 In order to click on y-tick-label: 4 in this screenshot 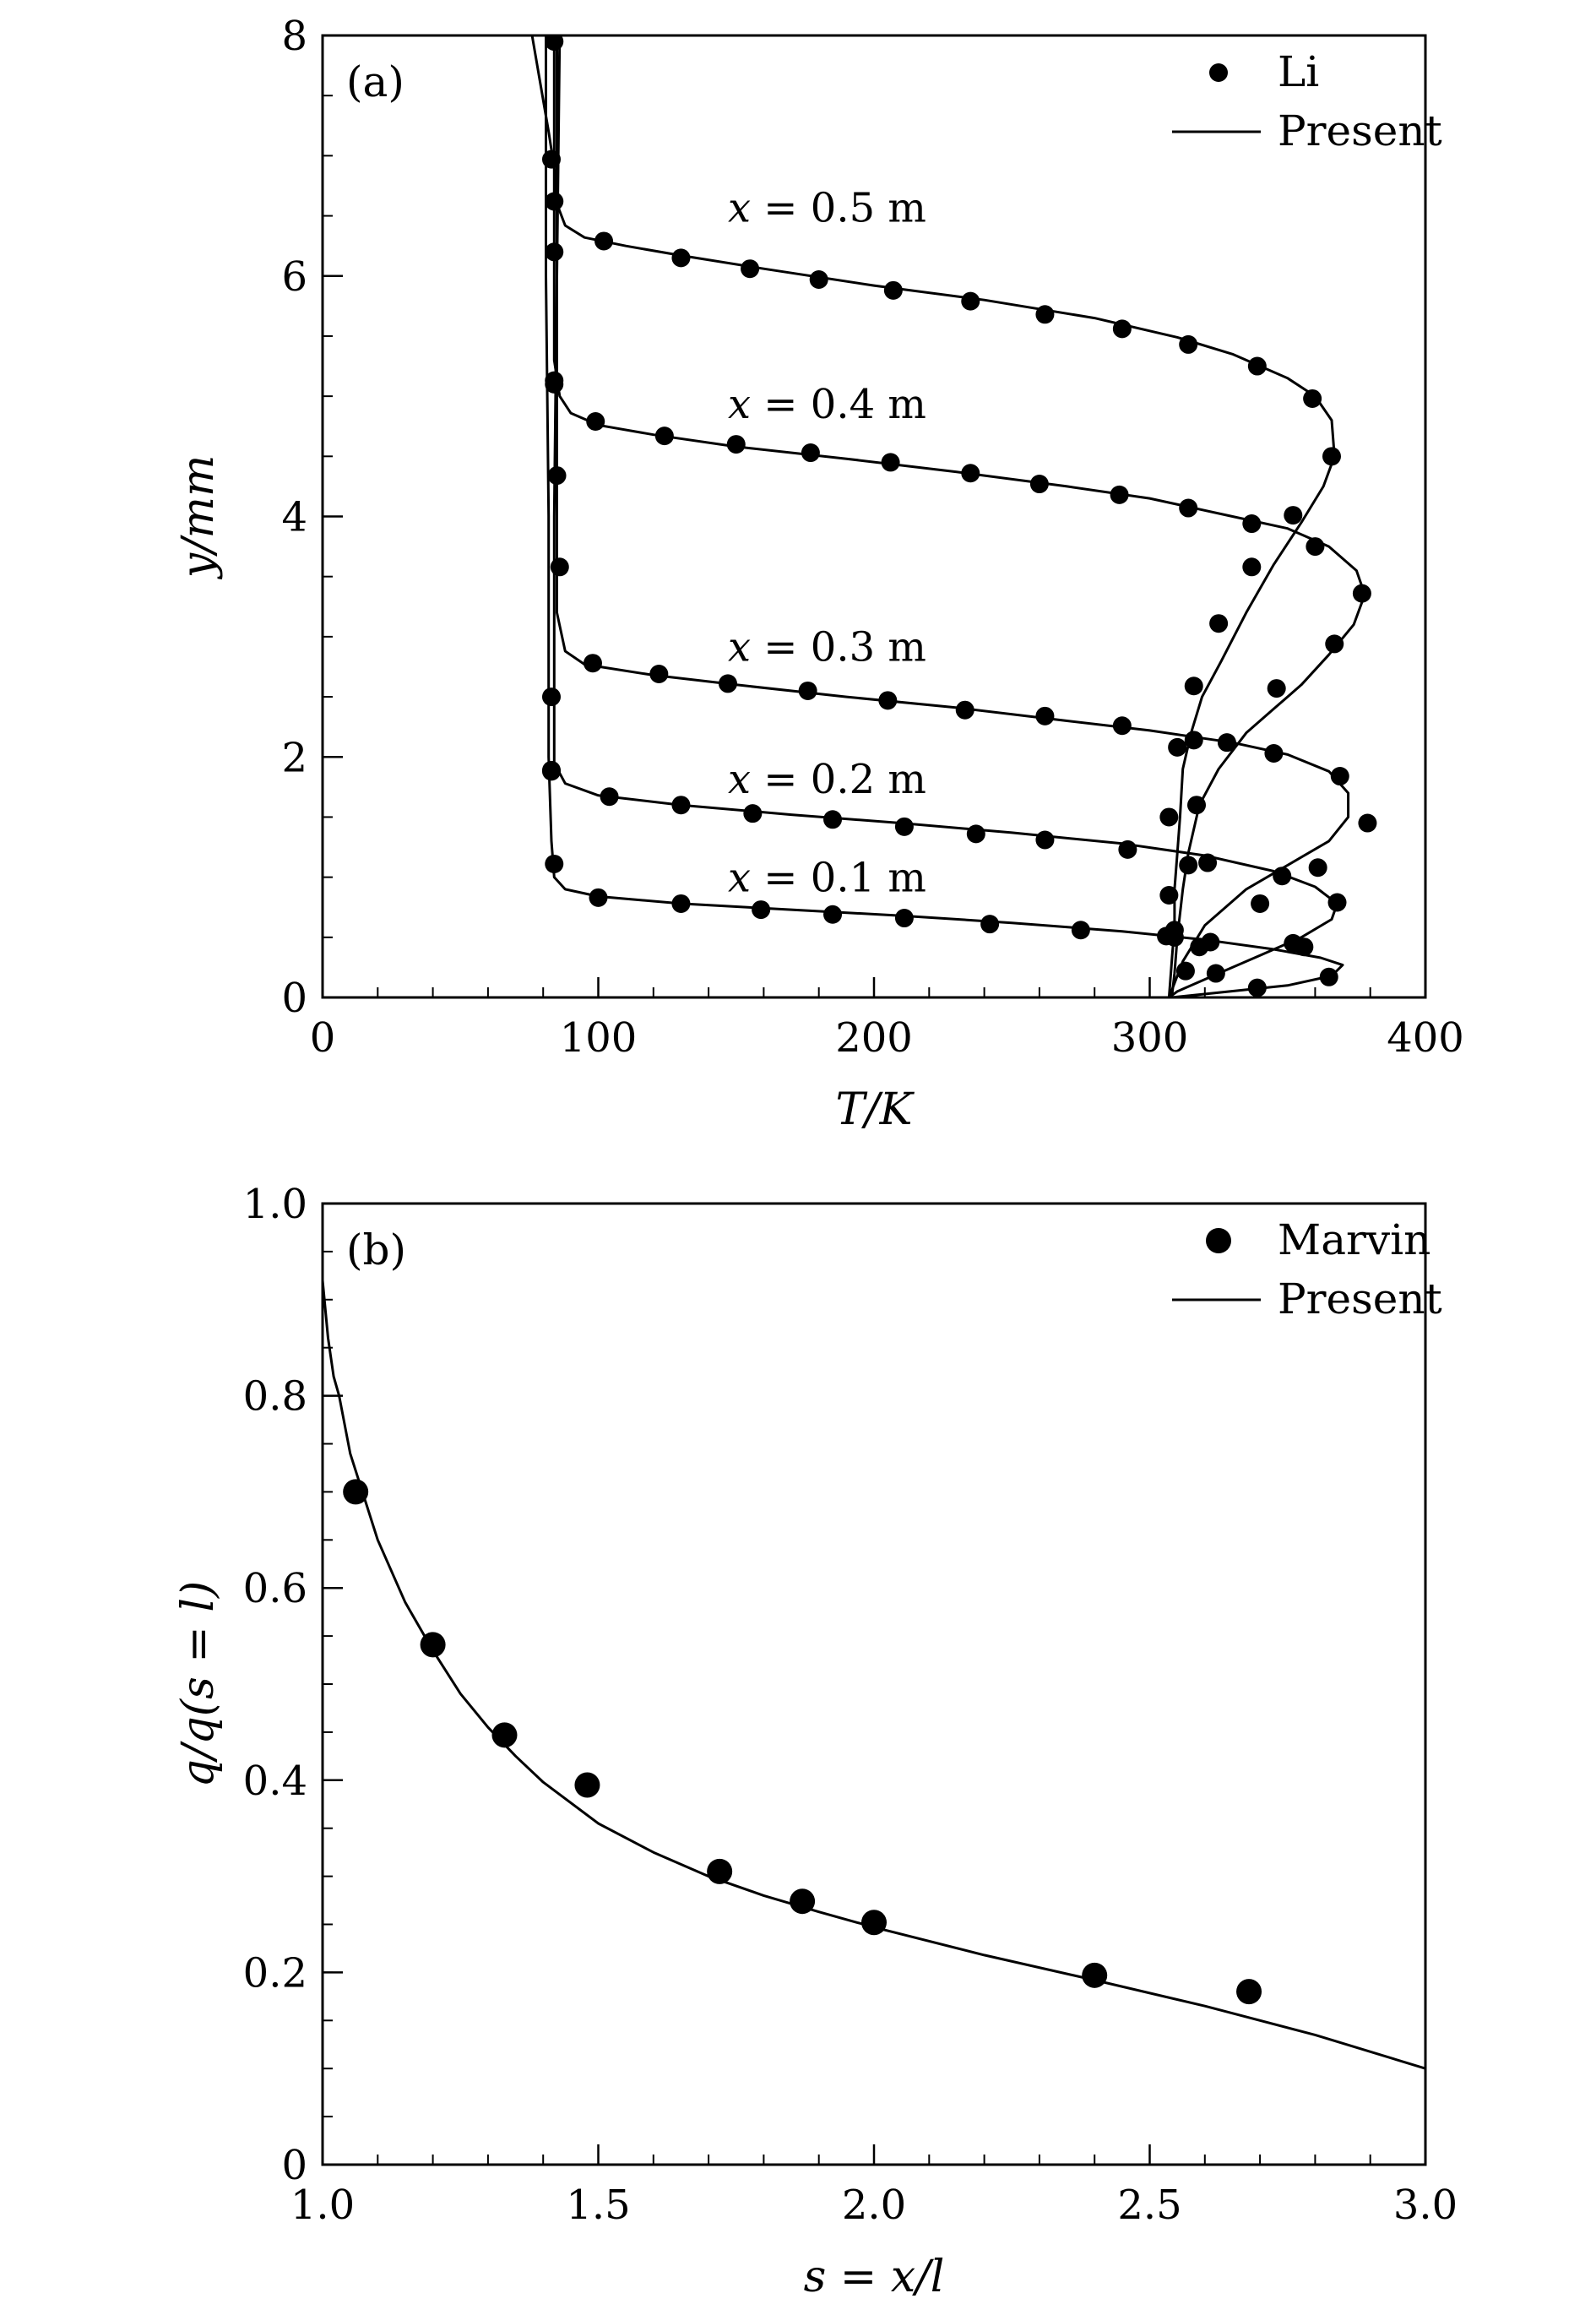, I will do `click(294, 517)`.